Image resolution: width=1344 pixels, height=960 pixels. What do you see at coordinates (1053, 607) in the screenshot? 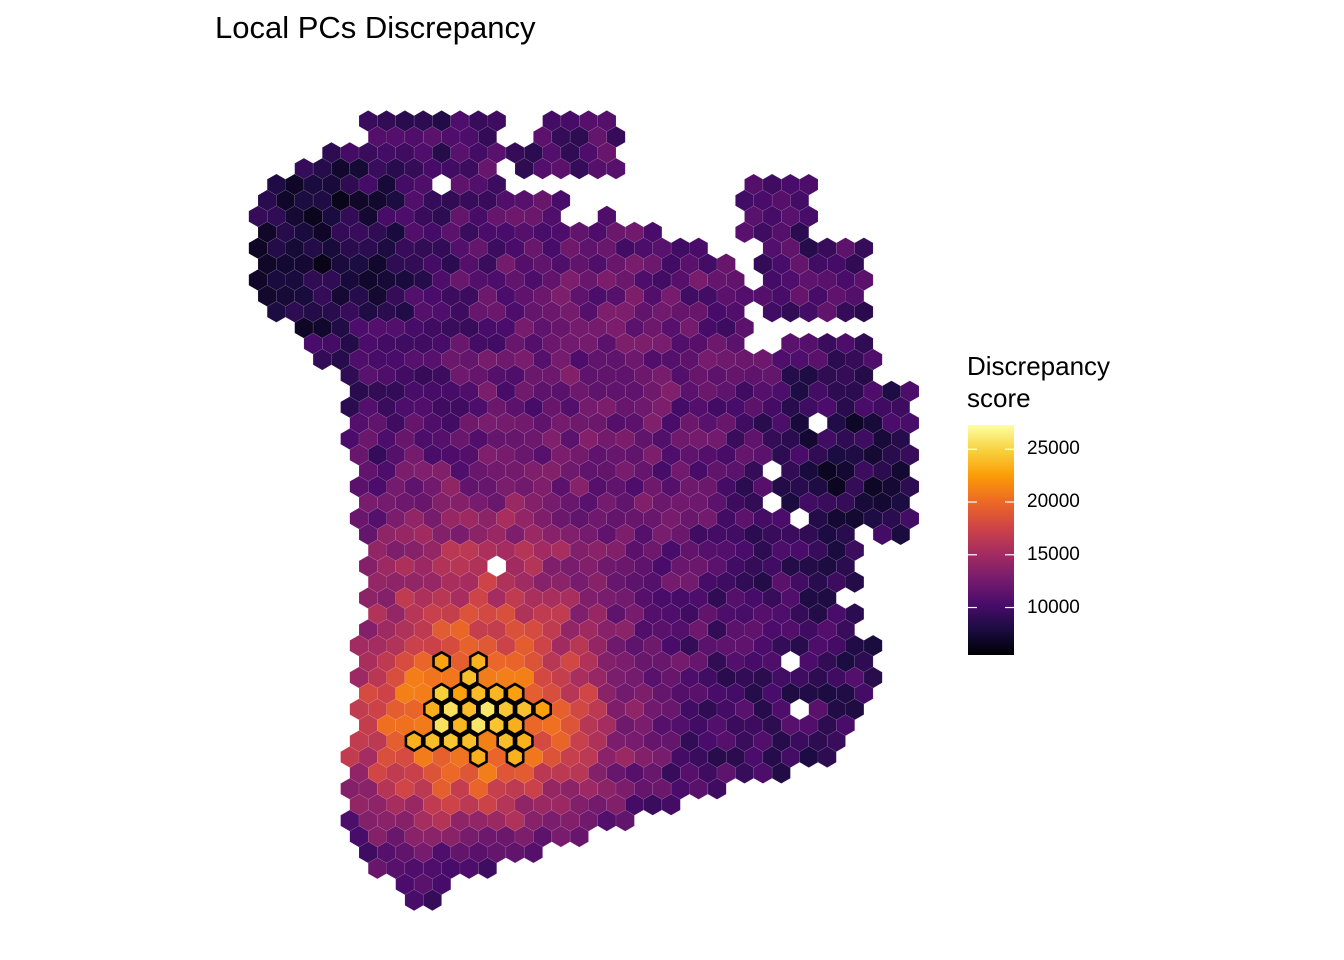
I see `legend-tick-label: 10000` at bounding box center [1053, 607].